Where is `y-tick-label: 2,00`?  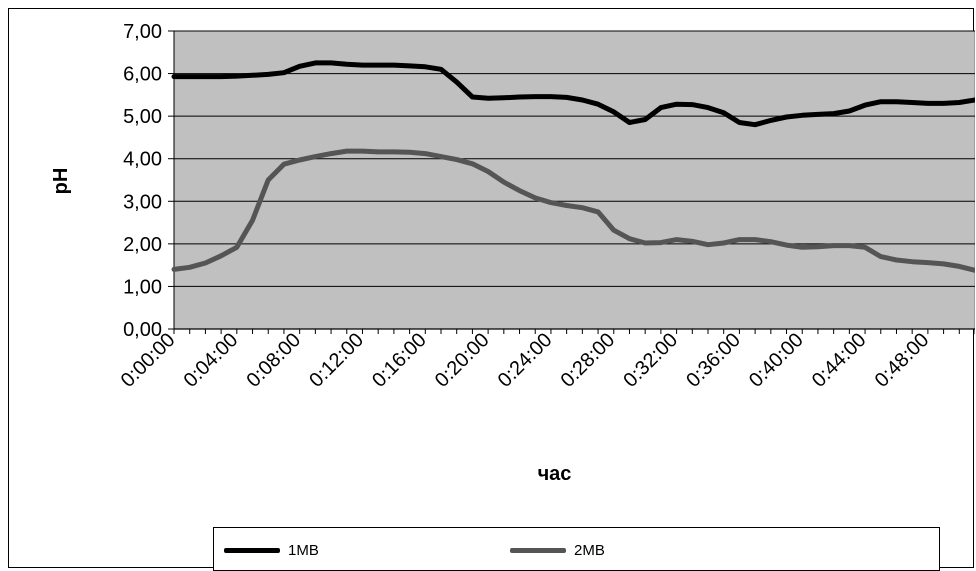
y-tick-label: 2,00 is located at coordinates (142, 245).